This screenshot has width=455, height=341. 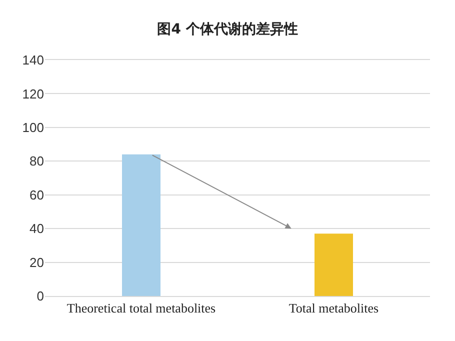 What do you see at coordinates (37, 194) in the screenshot?
I see `y-tick-label: 60` at bounding box center [37, 194].